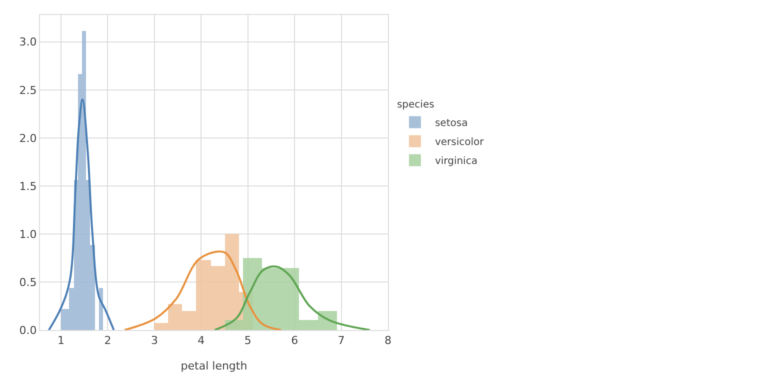 The image size is (767, 382). What do you see at coordinates (154, 341) in the screenshot?
I see `x-tick-label: 3` at bounding box center [154, 341].